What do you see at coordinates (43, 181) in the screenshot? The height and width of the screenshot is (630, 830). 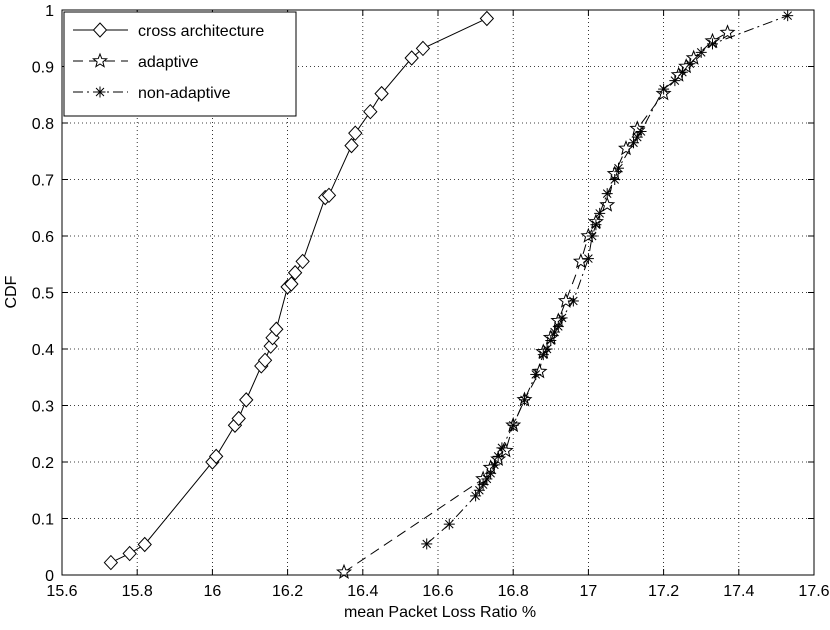 I see `y-tick-label: 0.7` at bounding box center [43, 181].